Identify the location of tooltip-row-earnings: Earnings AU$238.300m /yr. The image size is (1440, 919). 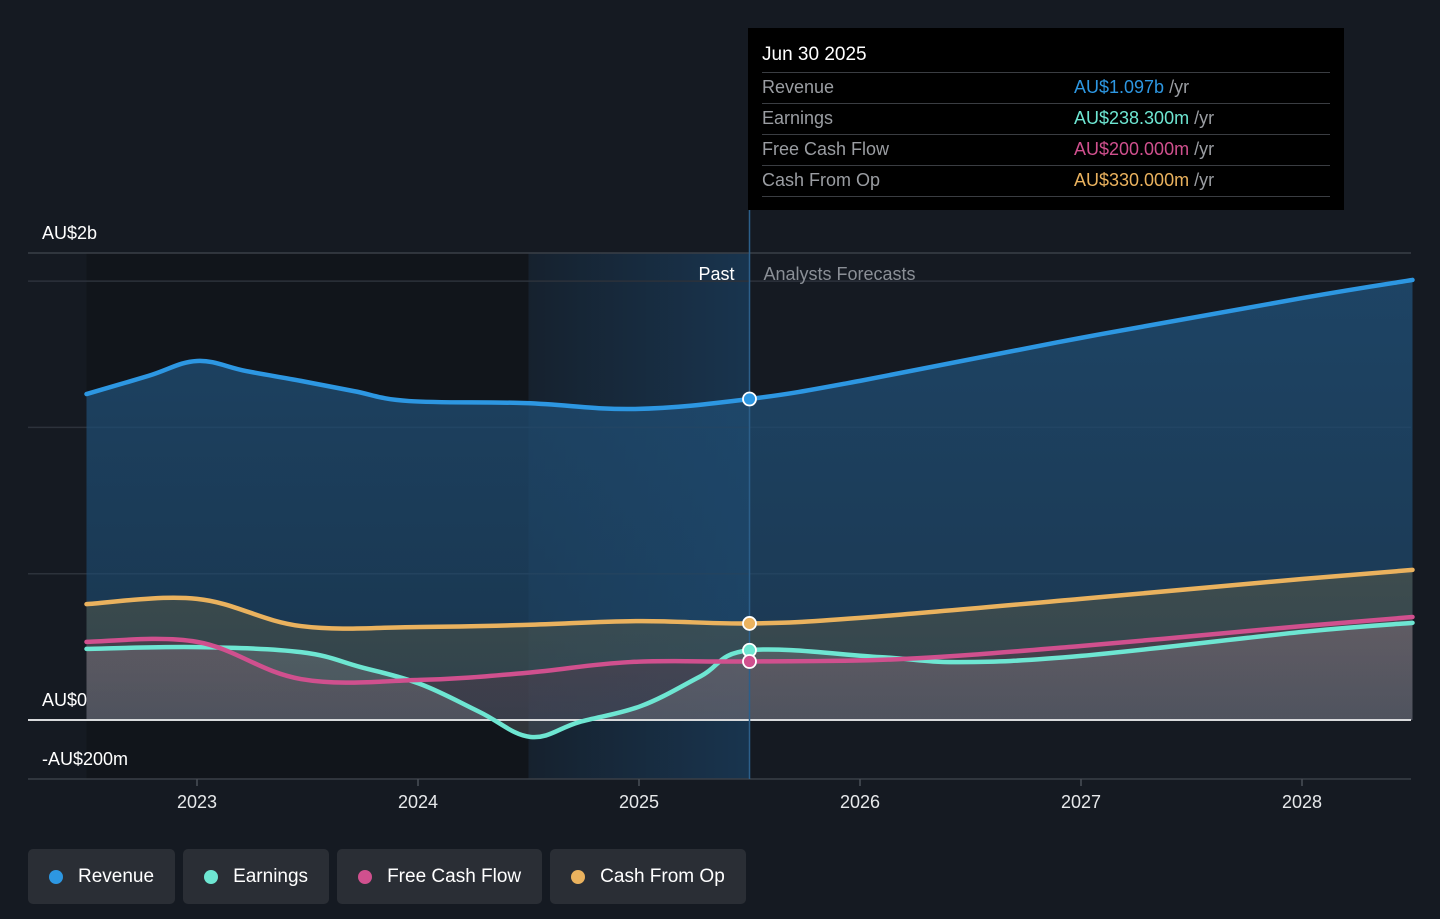
(1046, 119).